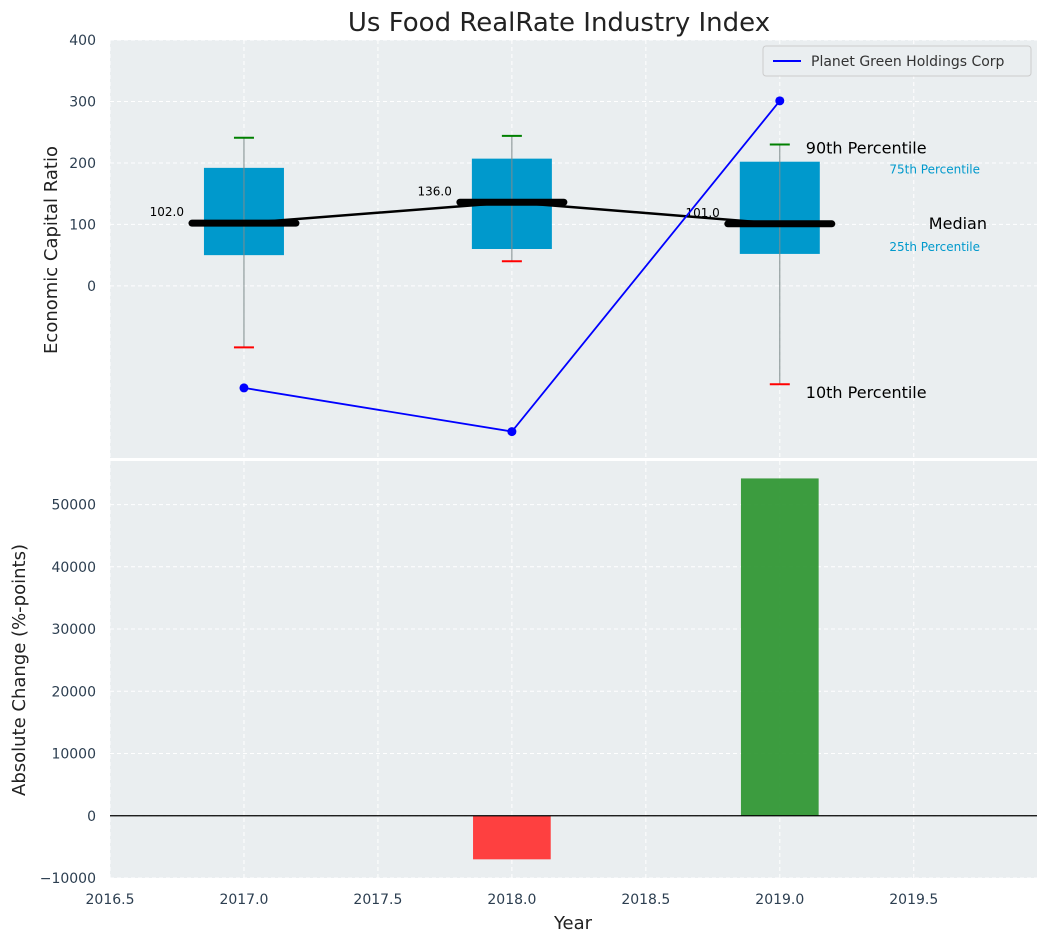  I want to click on annotation-median: Median, so click(958, 223).